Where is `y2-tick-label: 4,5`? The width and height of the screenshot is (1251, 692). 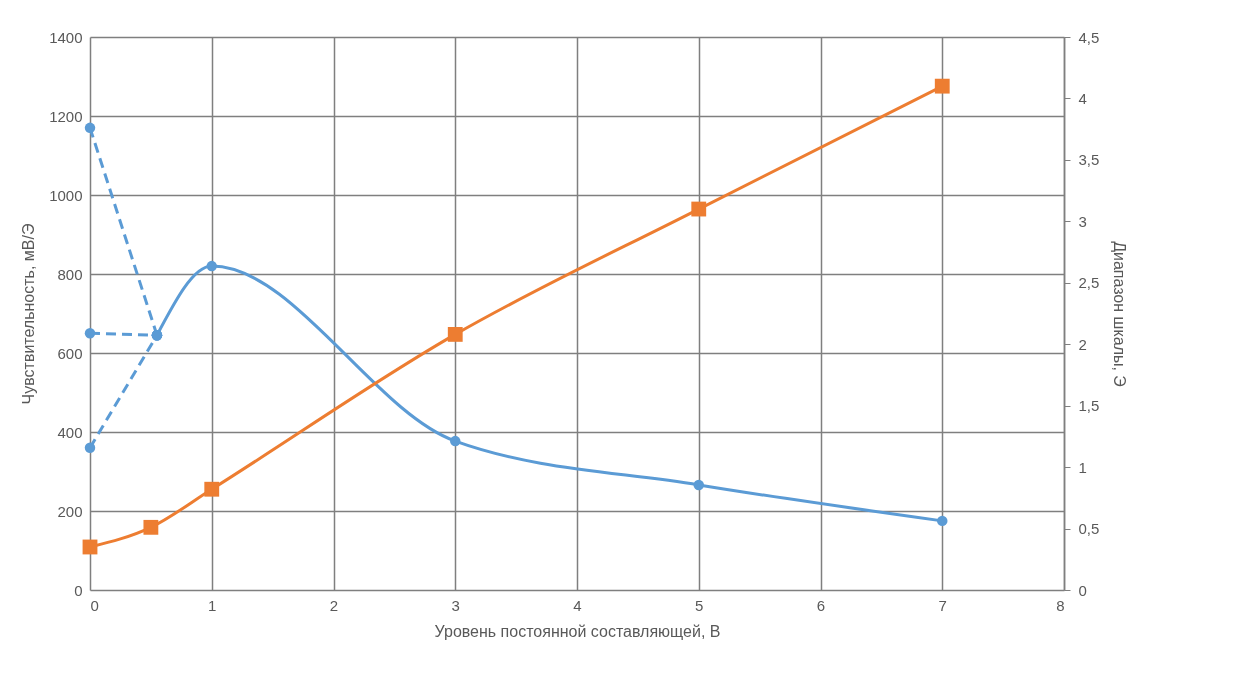 y2-tick-label: 4,5 is located at coordinates (1089, 37).